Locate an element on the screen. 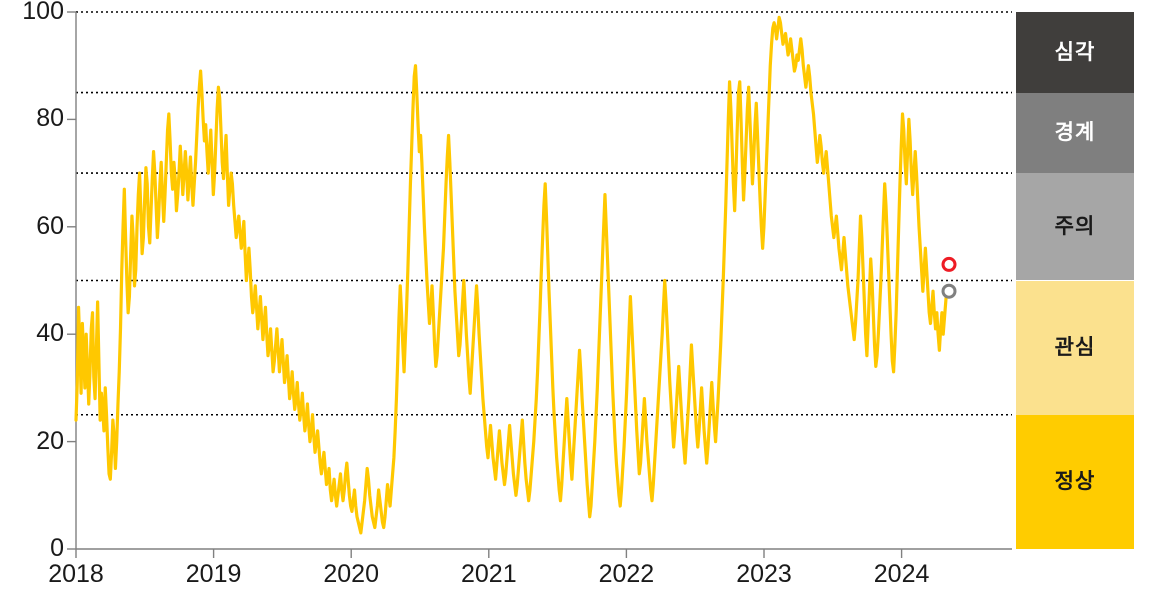  upper-marker-icon is located at coordinates (949, 264).